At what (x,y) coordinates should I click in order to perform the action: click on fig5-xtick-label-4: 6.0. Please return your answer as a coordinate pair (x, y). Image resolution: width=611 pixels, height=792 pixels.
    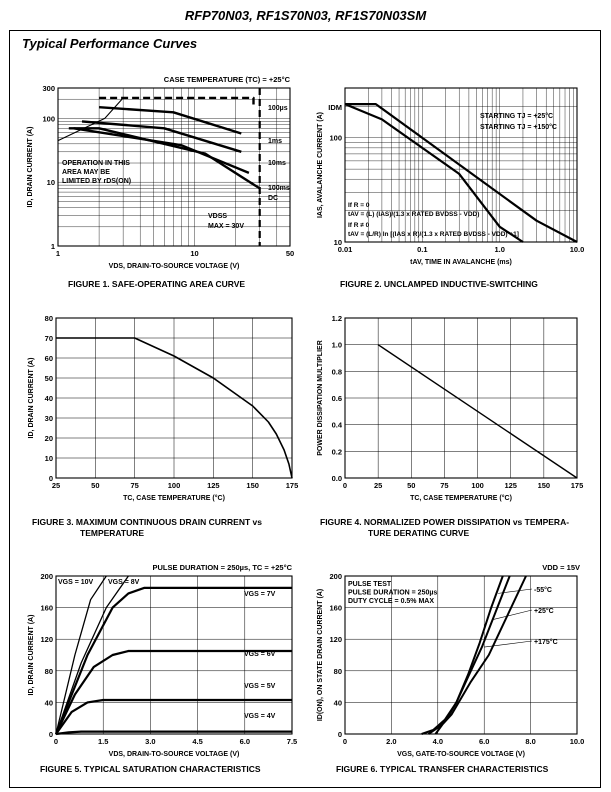
    Looking at the image, I should click on (245, 741).